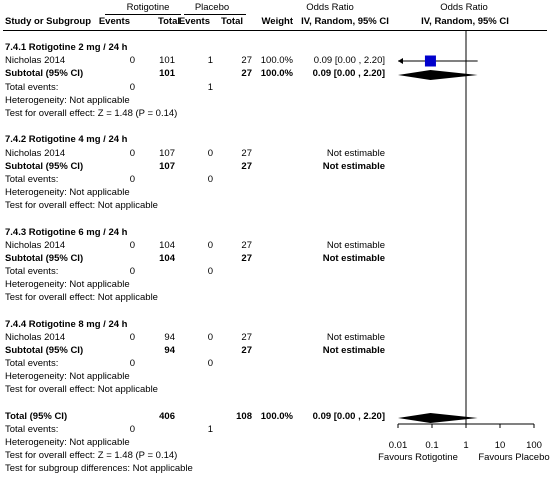 The image size is (550, 478). What do you see at coordinates (430, 61) in the screenshot?
I see `study-effect-square` at bounding box center [430, 61].